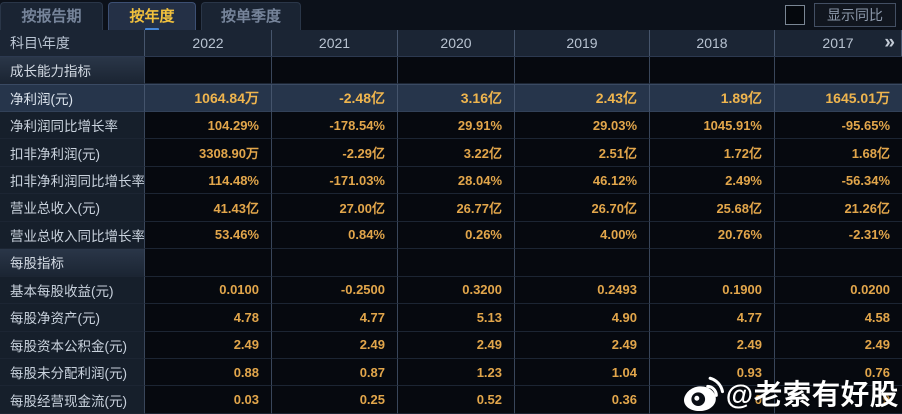 The height and width of the screenshot is (414, 902). I want to click on cell-value: 5.13, so click(456, 318).